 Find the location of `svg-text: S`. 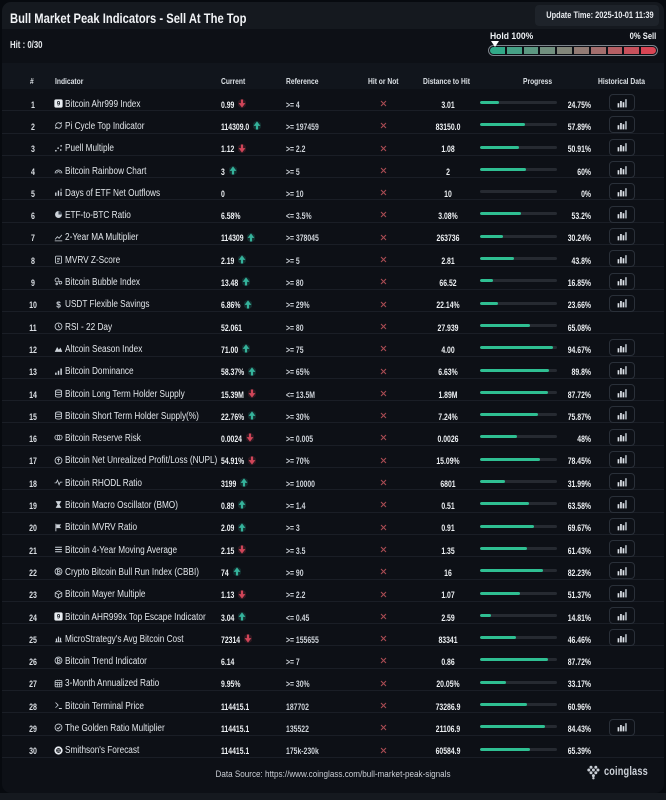

svg-text: S is located at coordinates (58, 750).